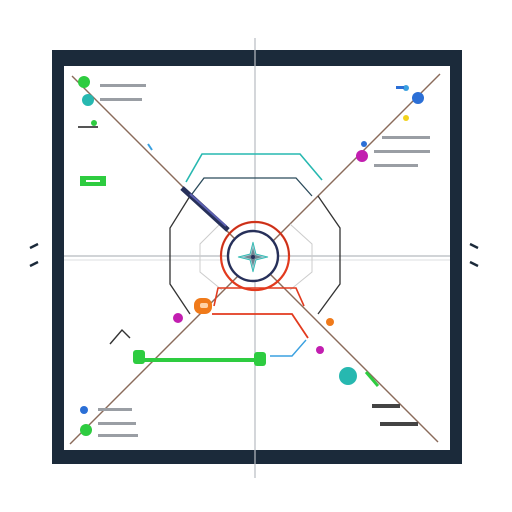 This screenshot has height=512, width=512. Describe the element at coordinates (406, 118) in the screenshot. I see `yellow-dot-tr` at that location.